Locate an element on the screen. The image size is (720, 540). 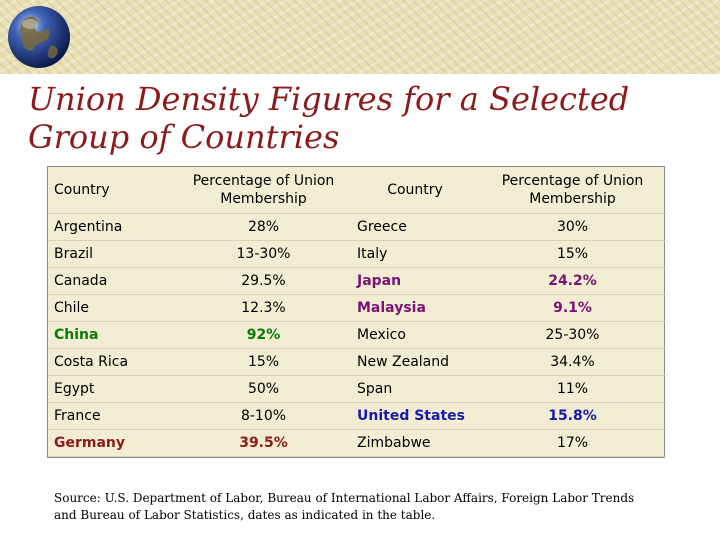
country-cell: Mexico is located at coordinates (415, 335).